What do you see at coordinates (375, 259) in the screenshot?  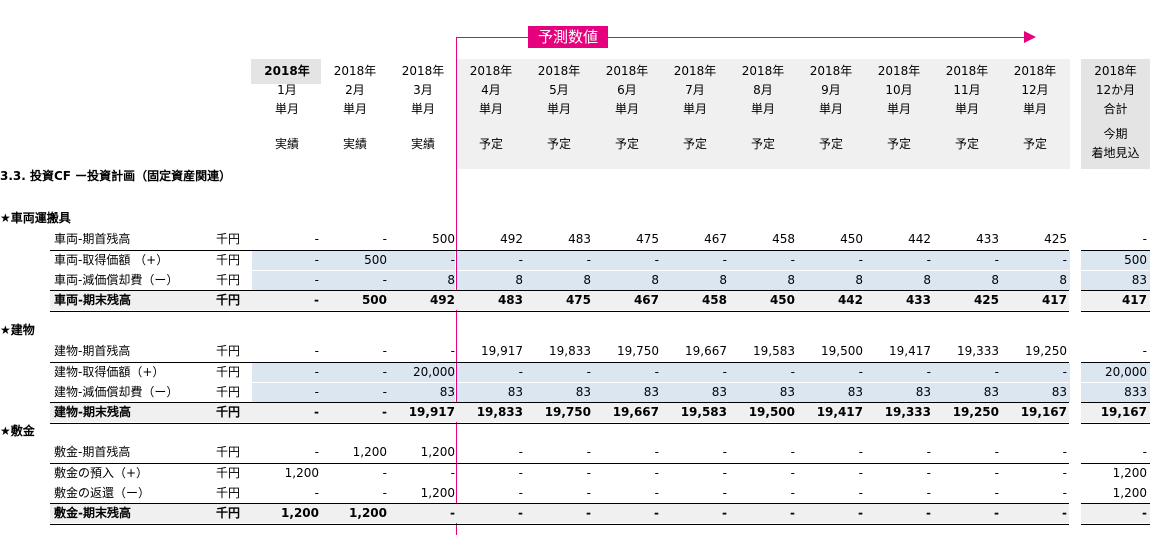 I see `table-cell: 500` at bounding box center [375, 259].